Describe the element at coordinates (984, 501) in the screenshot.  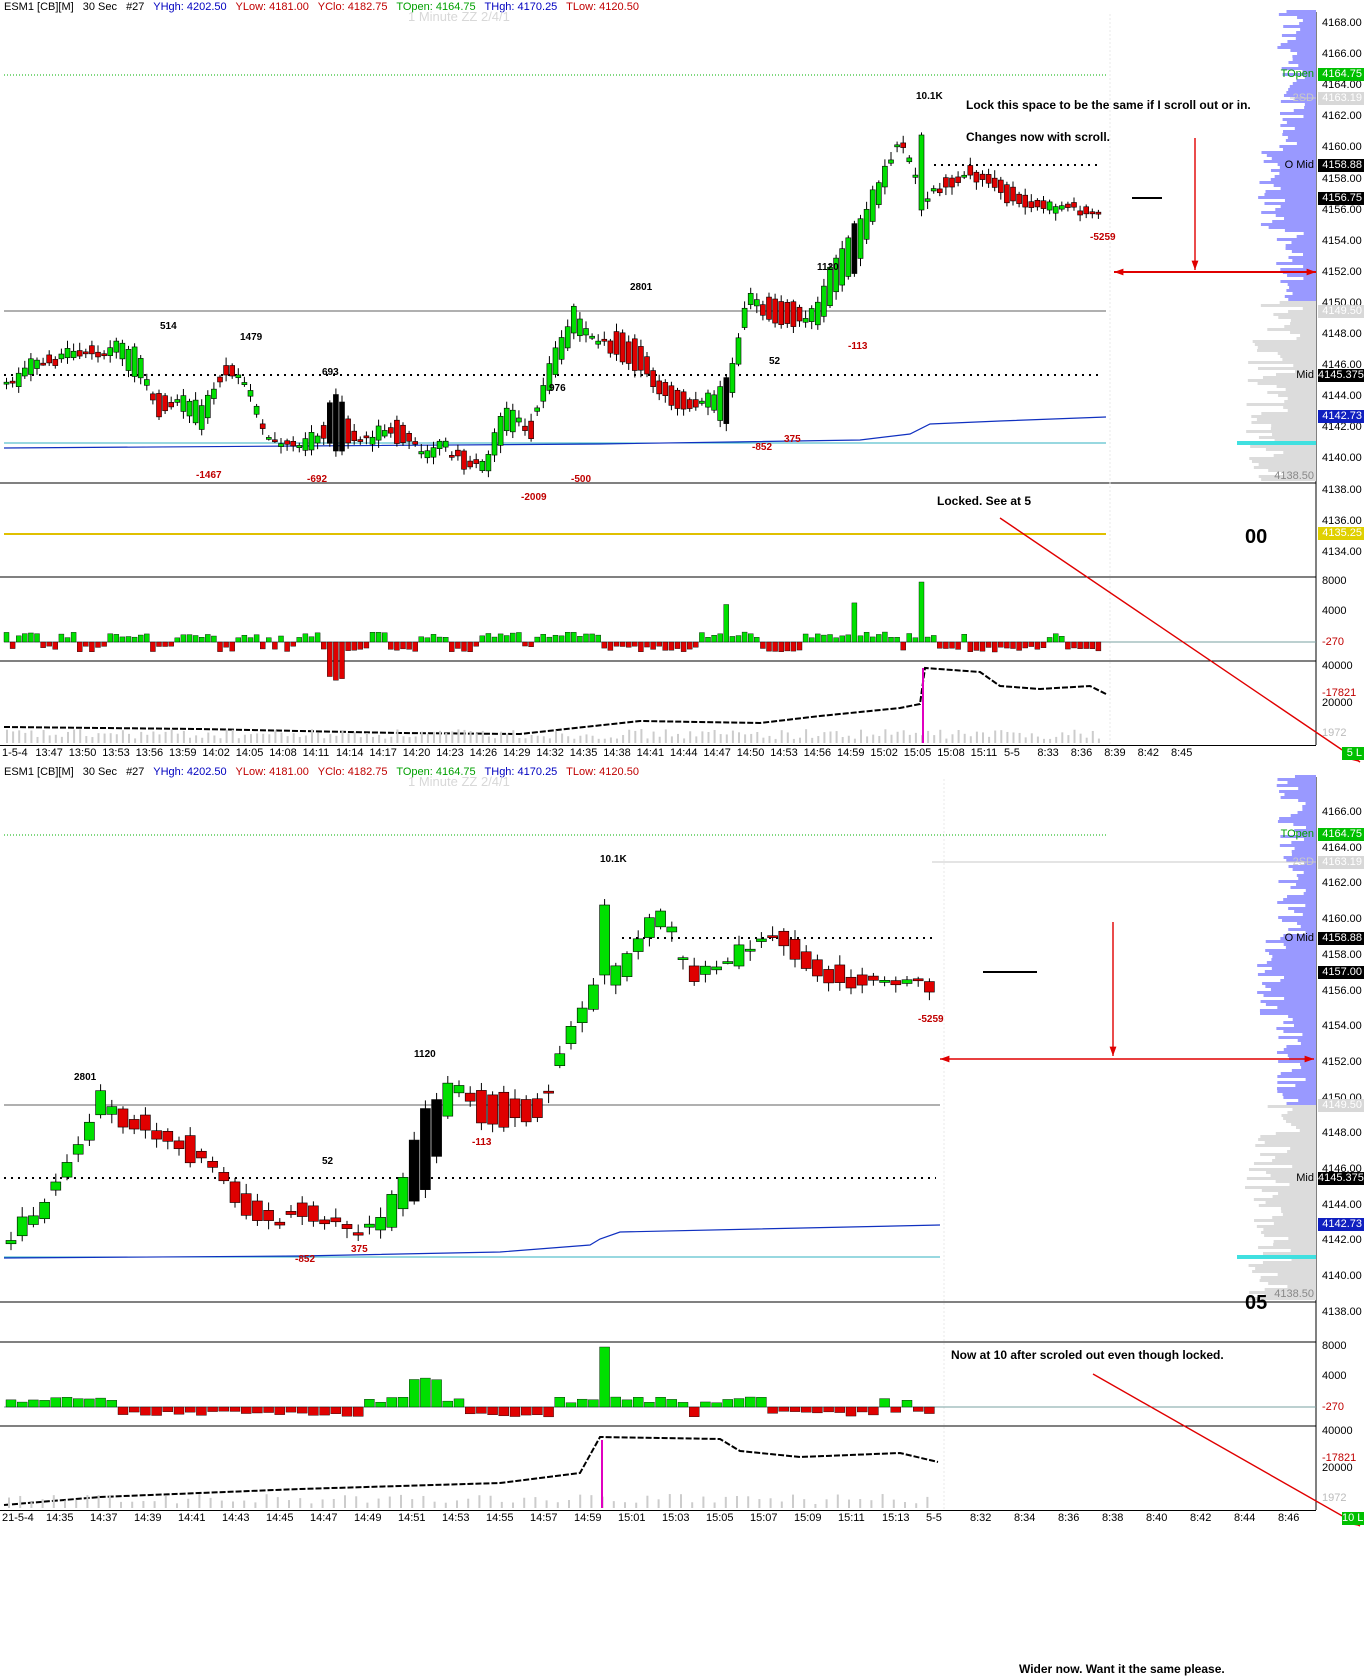
I see `locked-note: Locked. See at 5` at that location.